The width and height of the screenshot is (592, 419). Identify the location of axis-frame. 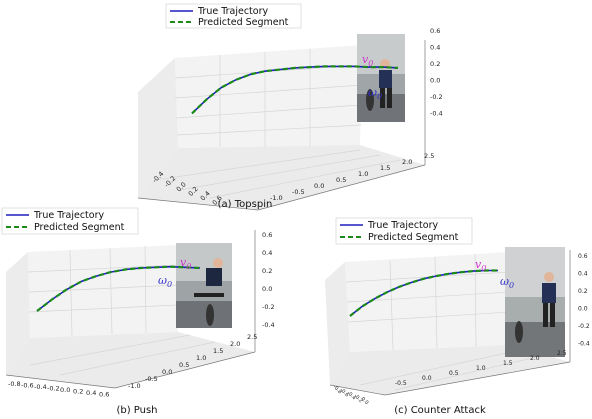
(450, 323).